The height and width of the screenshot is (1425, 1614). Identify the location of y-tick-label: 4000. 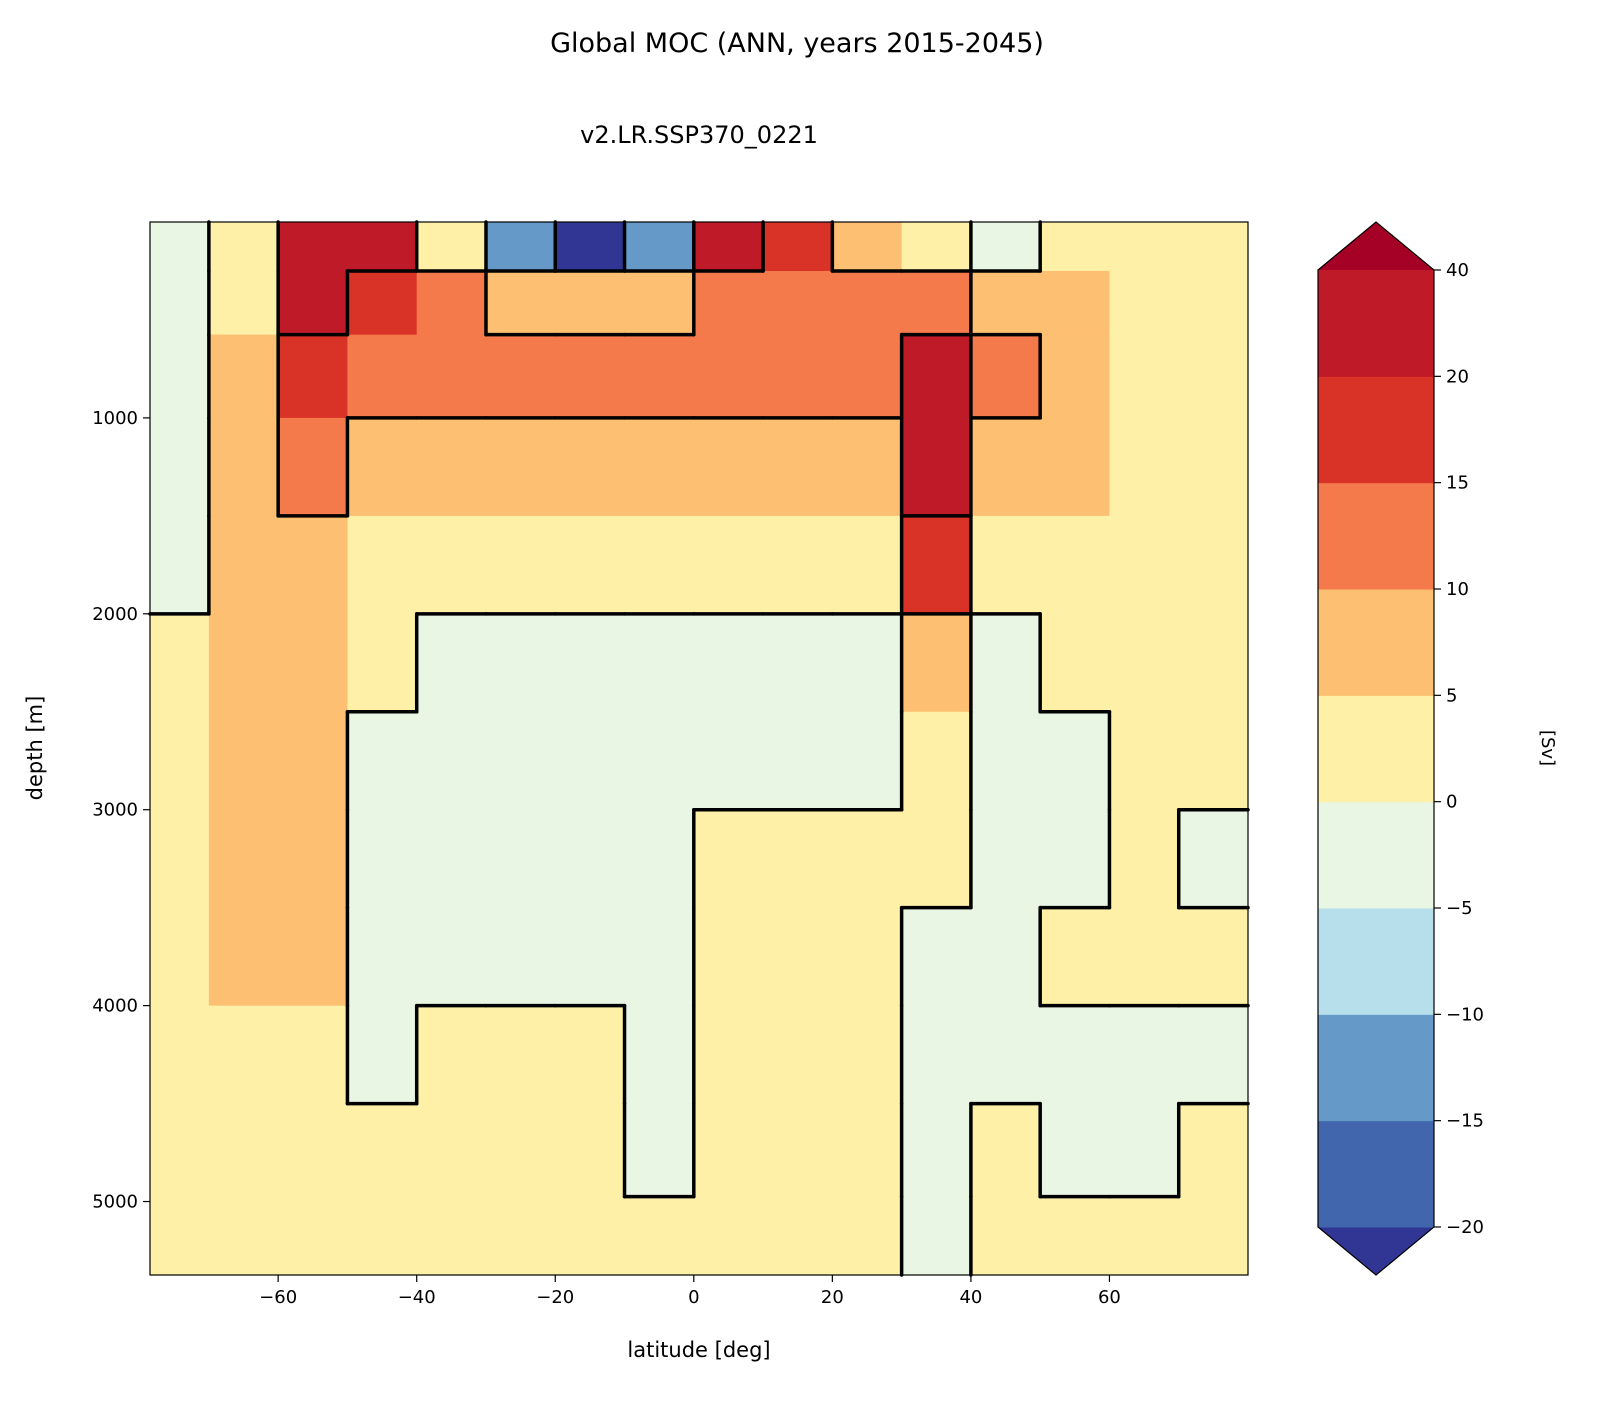
(115, 1006).